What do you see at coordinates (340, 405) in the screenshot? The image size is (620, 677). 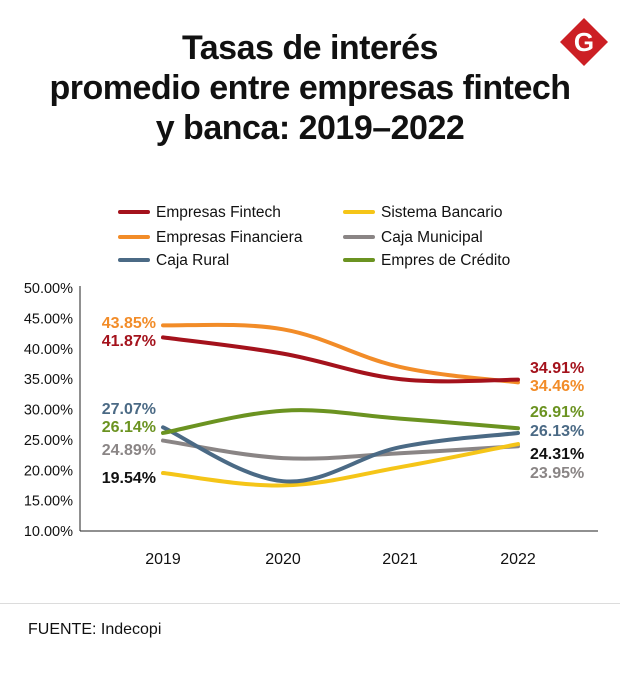 I see `series-lines` at bounding box center [340, 405].